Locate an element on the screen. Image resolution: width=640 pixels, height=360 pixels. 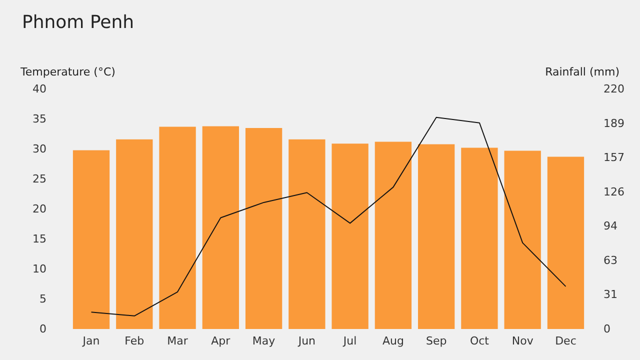
y-tick-label: 35 is located at coordinates (39, 119).